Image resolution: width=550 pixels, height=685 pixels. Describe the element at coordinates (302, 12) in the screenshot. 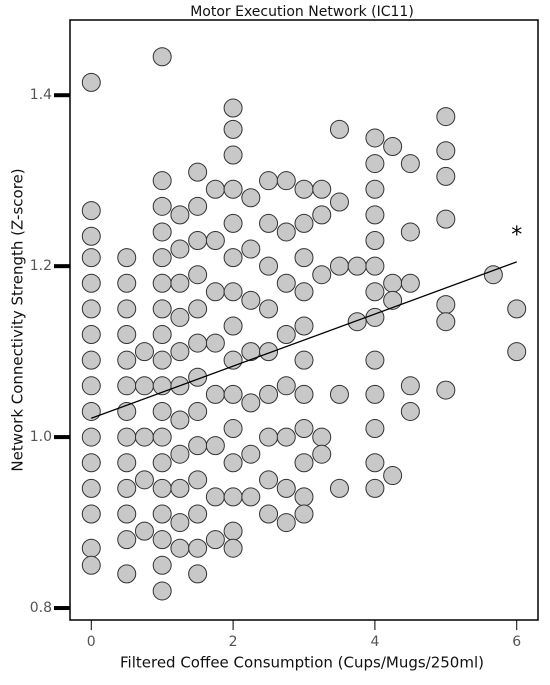

I see `chart-title: Motor Execution Network (IC11)` at that location.